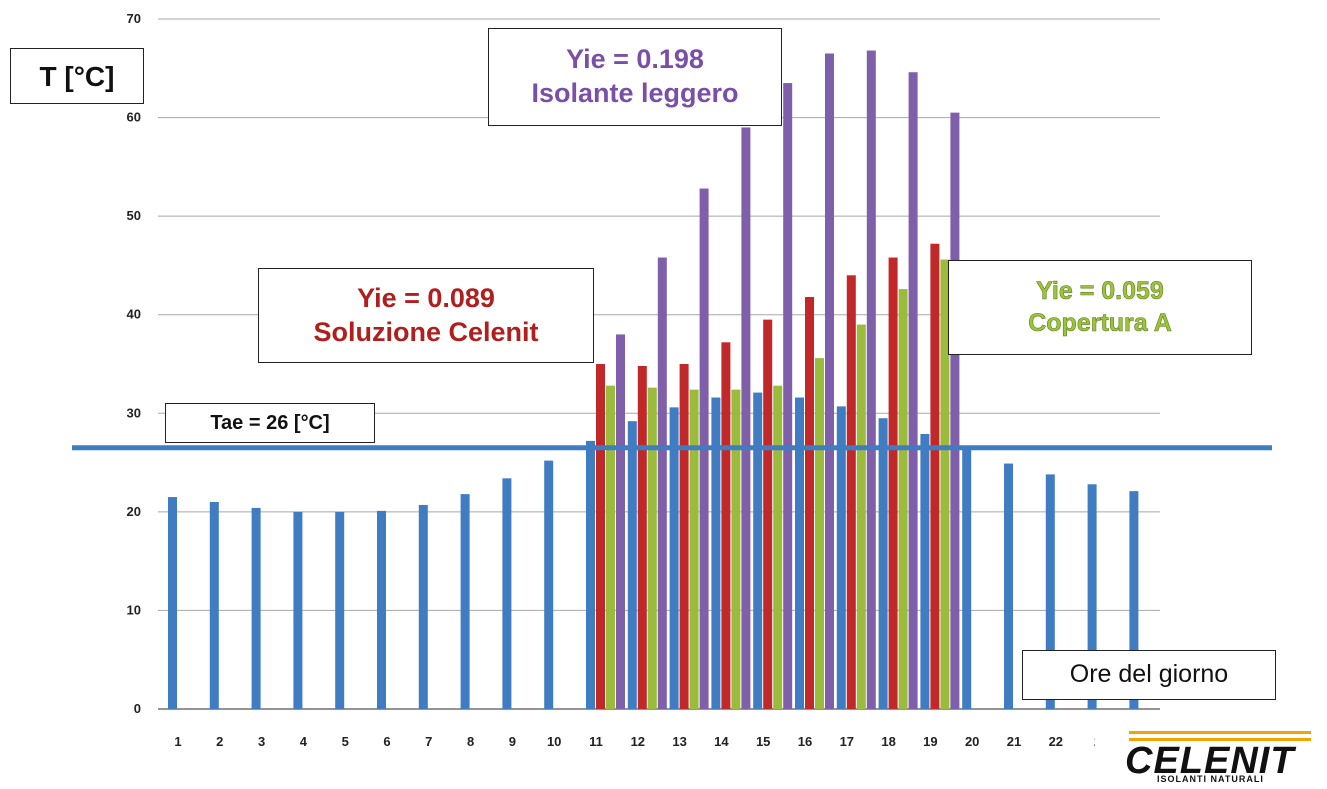 This screenshot has width=1327, height=789. I want to click on y-tick-label: 50, so click(134, 215).